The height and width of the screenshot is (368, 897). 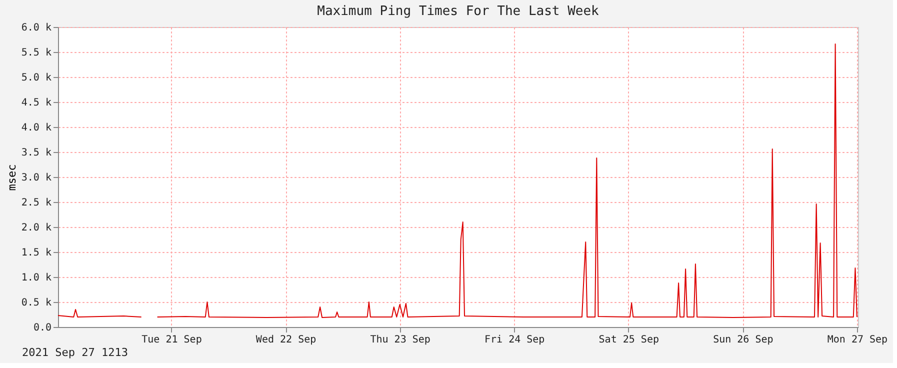 What do you see at coordinates (36, 153) in the screenshot?
I see `y-tick-label: 3.5 k` at bounding box center [36, 153].